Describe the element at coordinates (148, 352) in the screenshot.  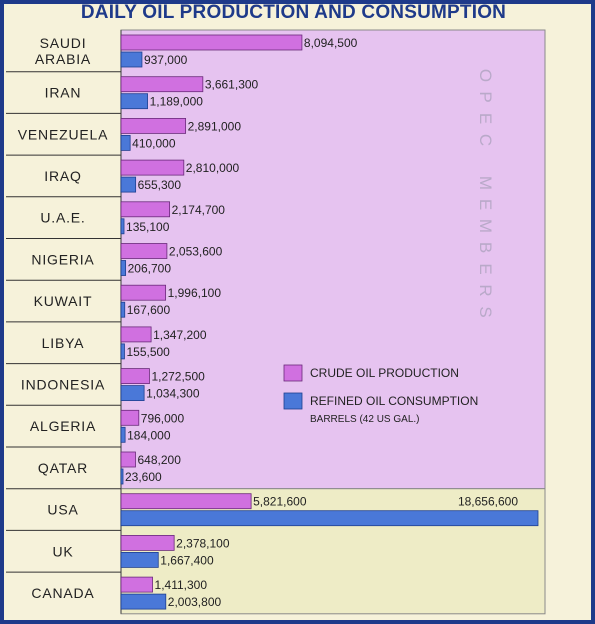
I see `consumption-value-label: 155,500` at that location.